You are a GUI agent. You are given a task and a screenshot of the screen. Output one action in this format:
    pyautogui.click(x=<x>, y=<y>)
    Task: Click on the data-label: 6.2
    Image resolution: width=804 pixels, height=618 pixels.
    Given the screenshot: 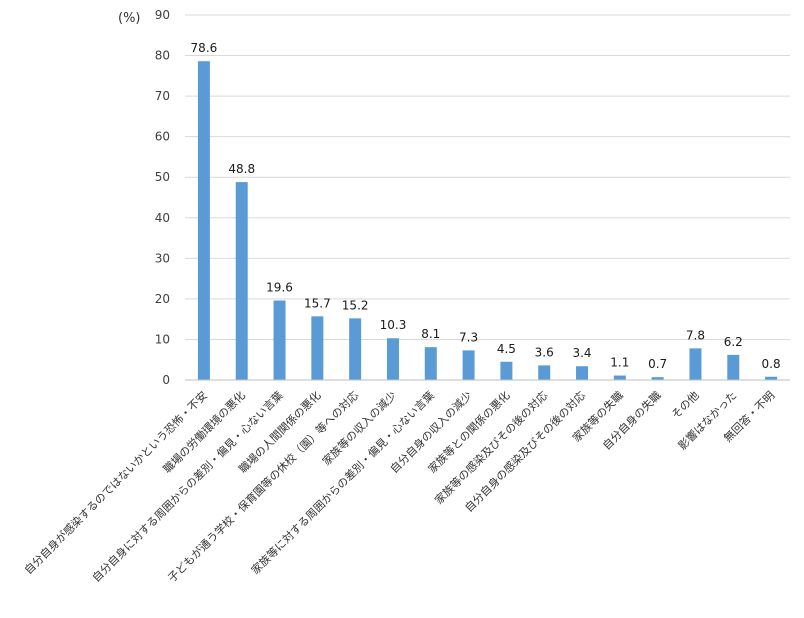 What is the action you would take?
    pyautogui.click(x=733, y=342)
    